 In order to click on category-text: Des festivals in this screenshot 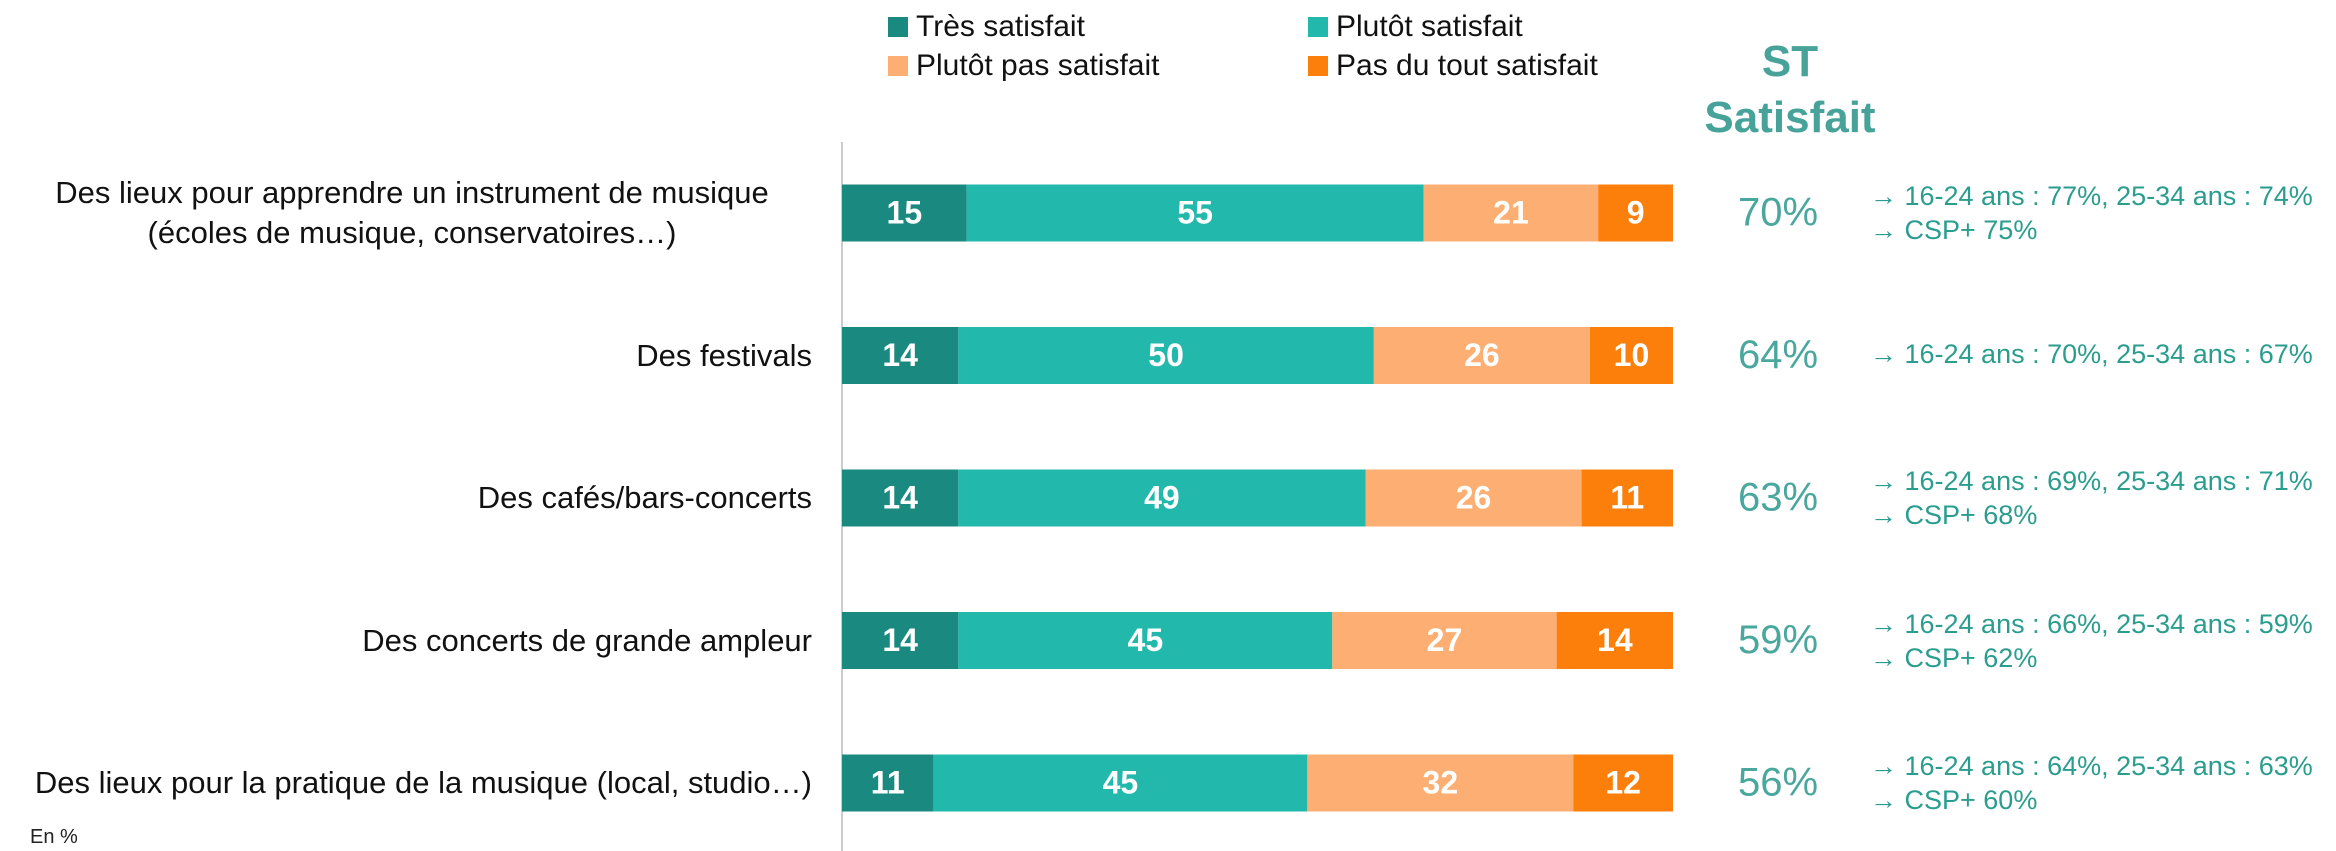, I will do `click(724, 355)`.